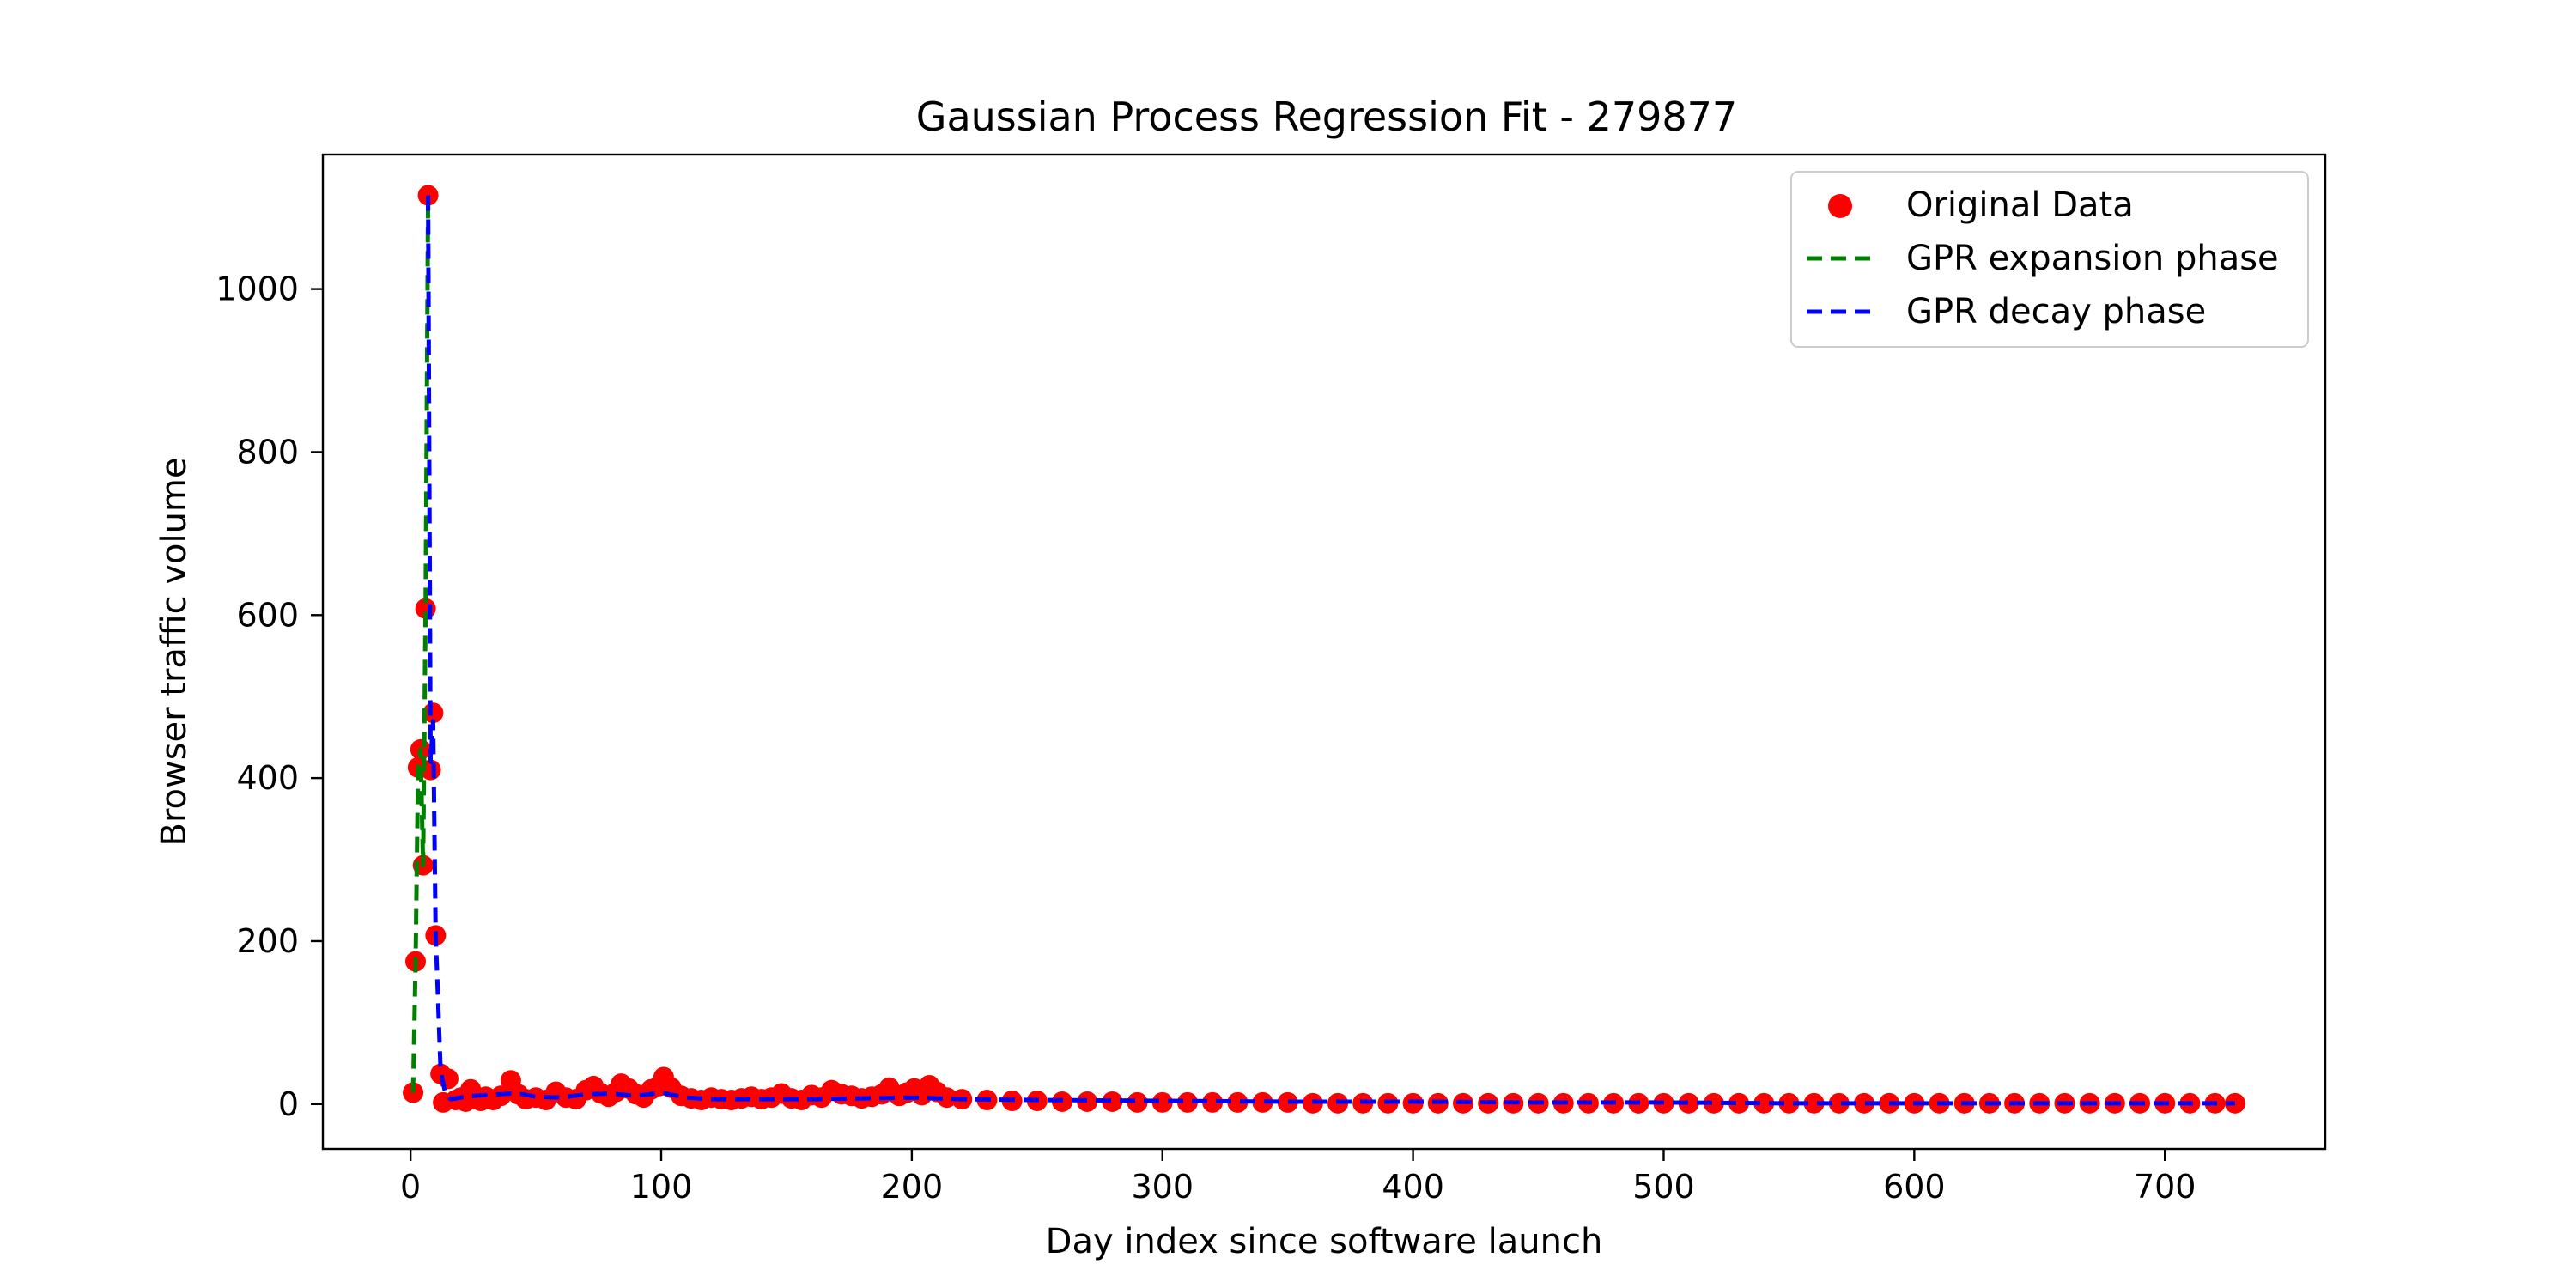  I want to click on y-tick-label: 0, so click(289, 1104).